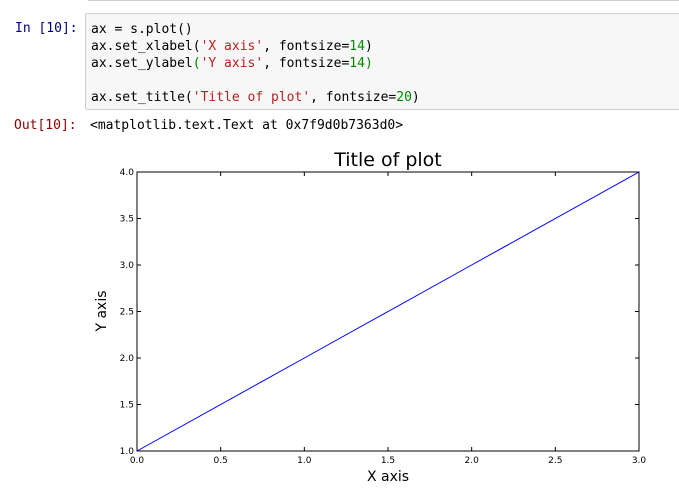  I want to click on code-token: ax.set_title(, so click(142, 97).